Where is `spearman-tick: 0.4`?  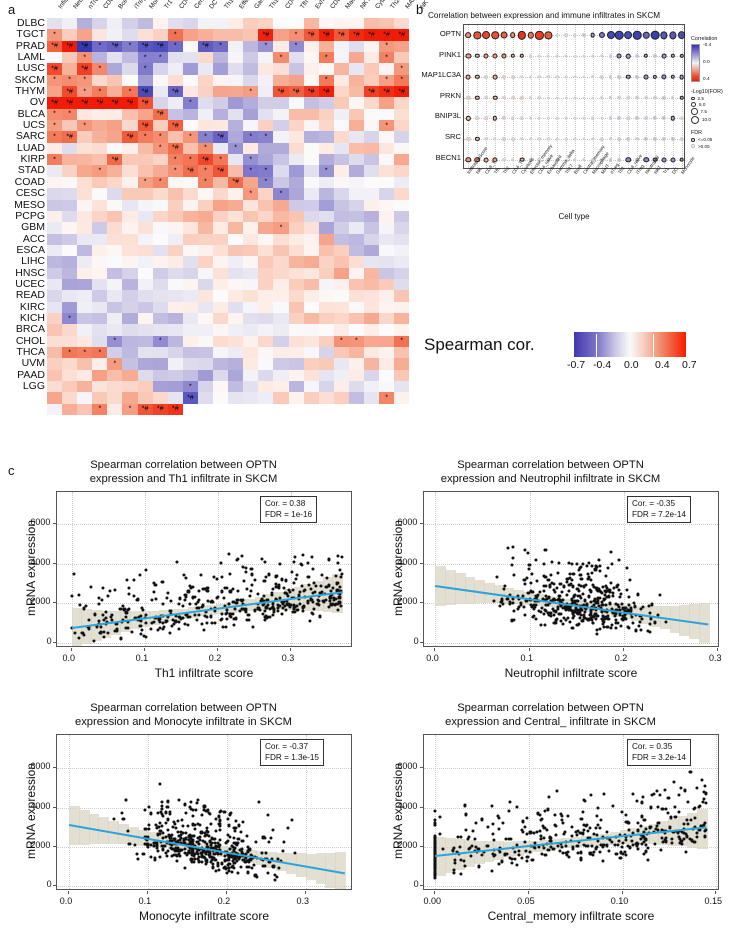
spearman-tick: 0.4 is located at coordinates (662, 365).